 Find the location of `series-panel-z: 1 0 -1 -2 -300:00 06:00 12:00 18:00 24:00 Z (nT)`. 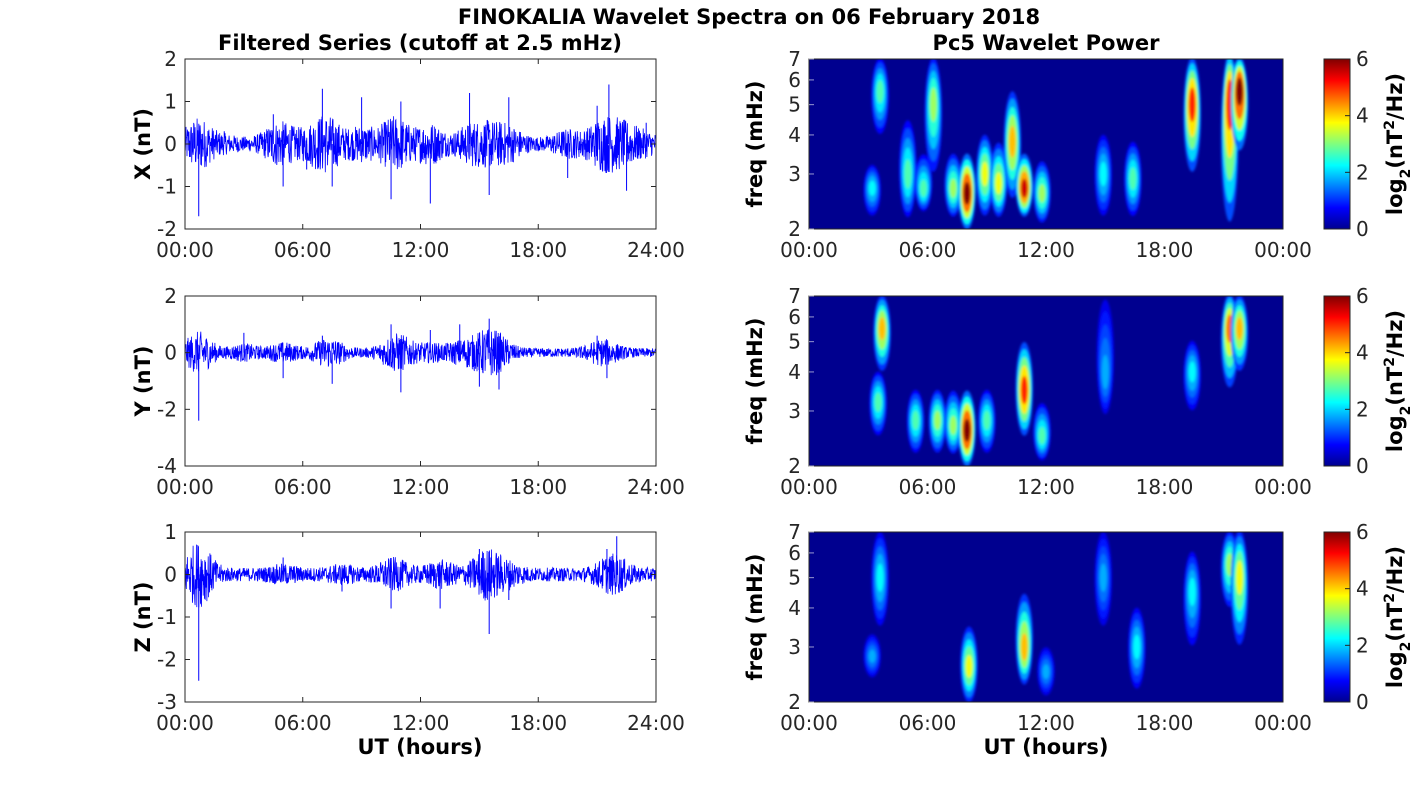

series-panel-z: 1 0 -1 -2 -300:00 06:00 12:00 18:00 24:00 Z (nT) is located at coordinates (408, 627).